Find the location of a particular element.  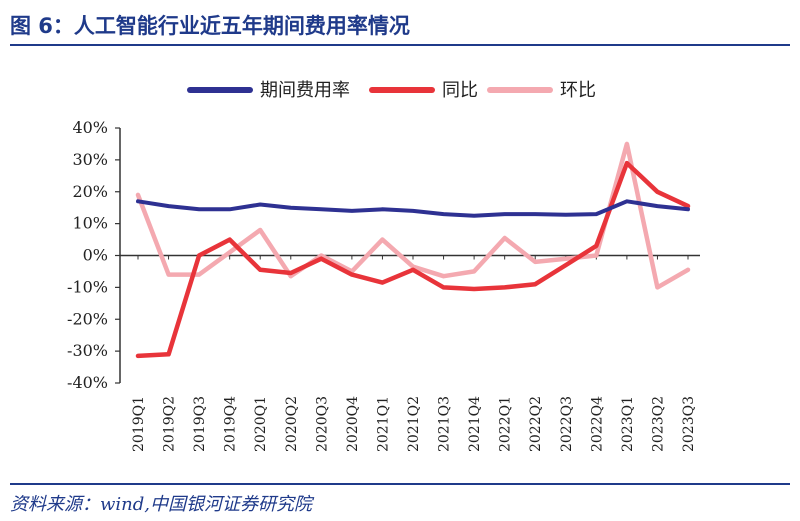

x-tick-label: 2022Q1 is located at coordinates (506, 424).